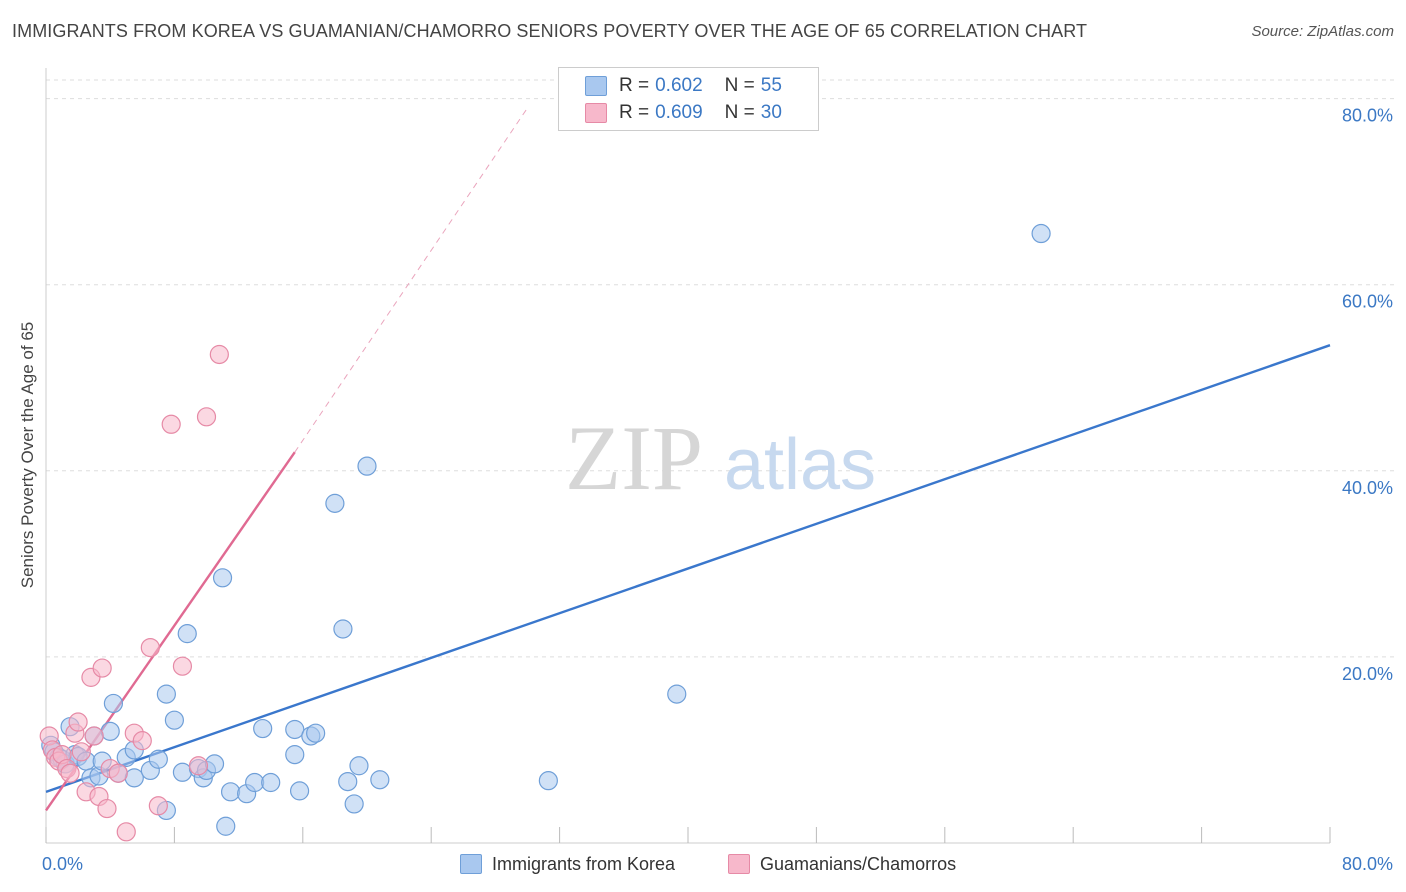 The height and width of the screenshot is (892, 1406). I want to click on y-tick-label: 60.0%, so click(1367, 302).